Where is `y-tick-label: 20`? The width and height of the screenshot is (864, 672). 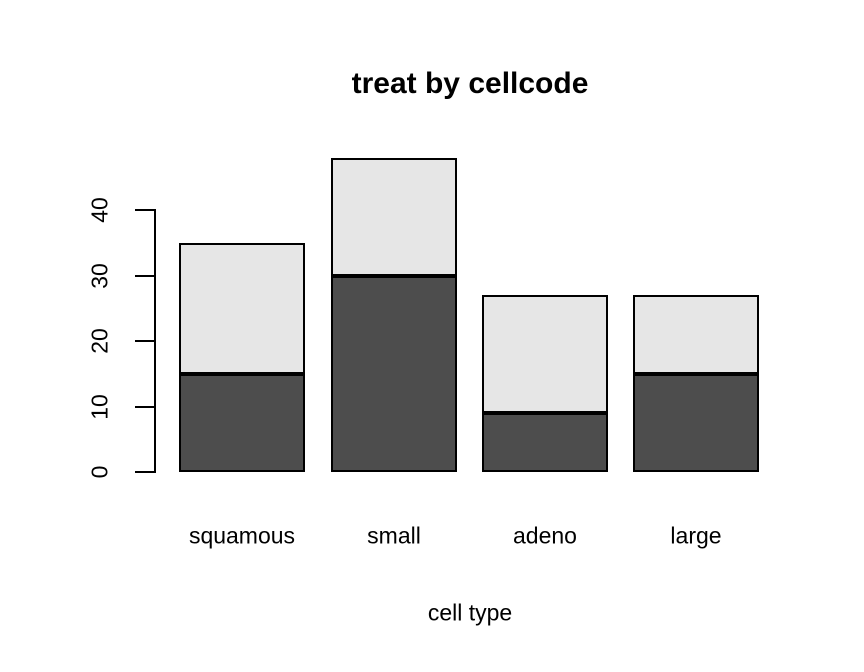 y-tick-label: 20 is located at coordinates (99, 341).